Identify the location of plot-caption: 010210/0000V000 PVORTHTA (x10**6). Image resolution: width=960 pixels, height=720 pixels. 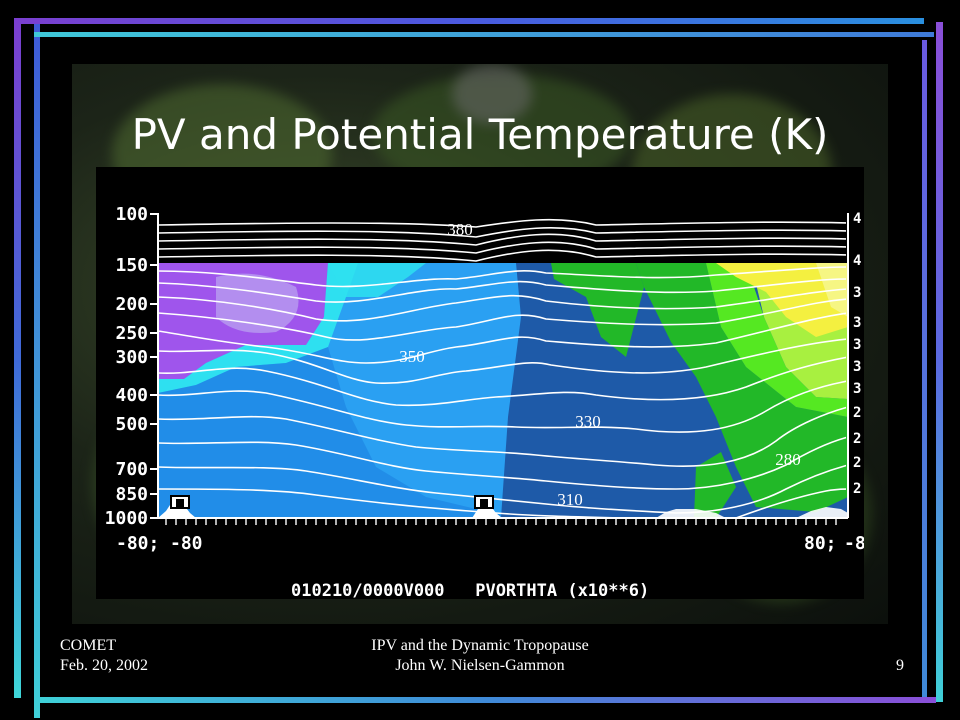
(470, 590).